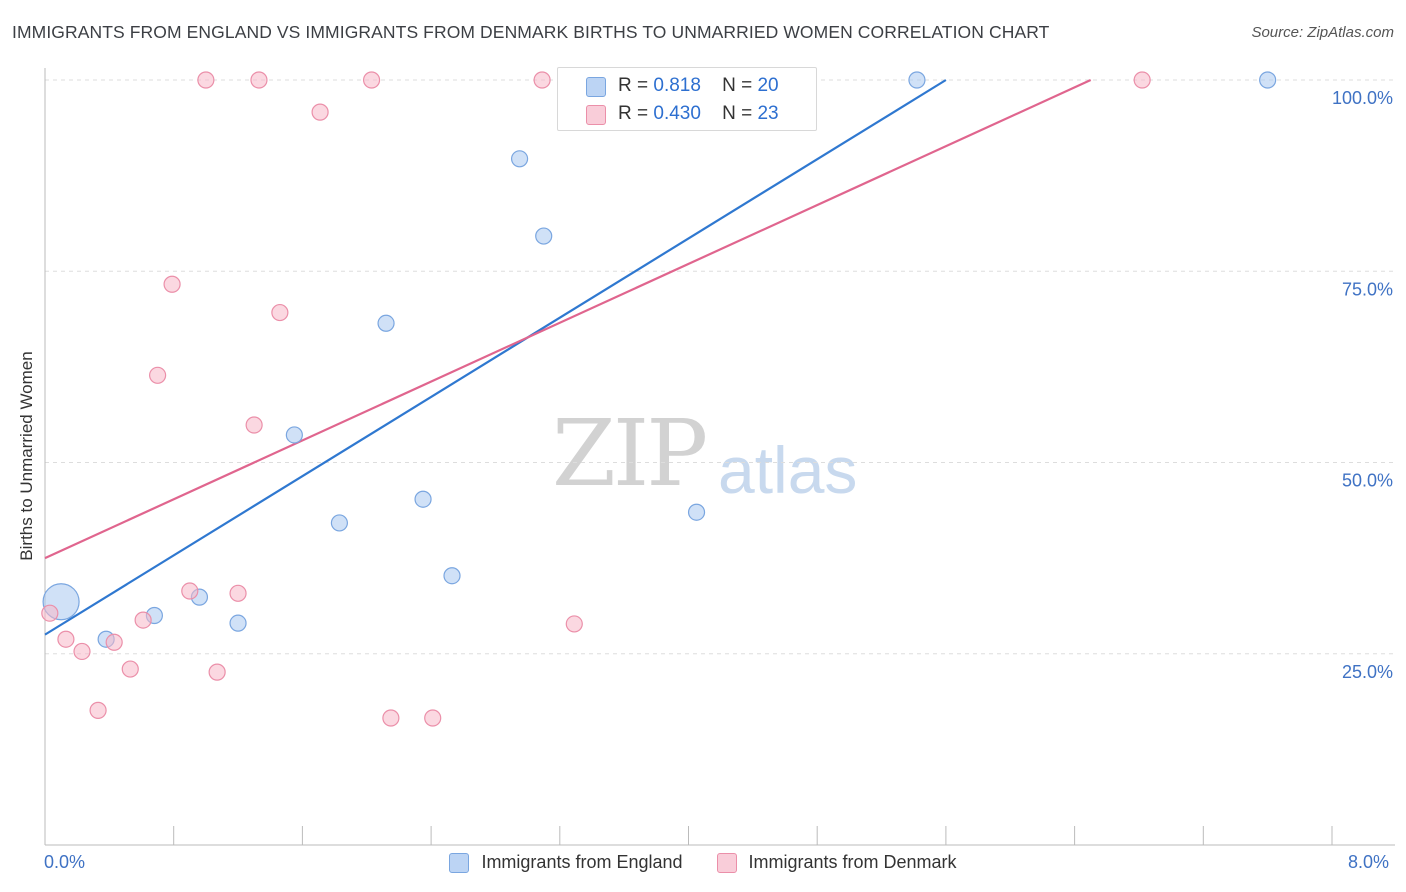 This screenshot has width=1406, height=892. I want to click on stats-box: R = 0.818 N = 20 R = 0.430 N = 23, so click(687, 99).